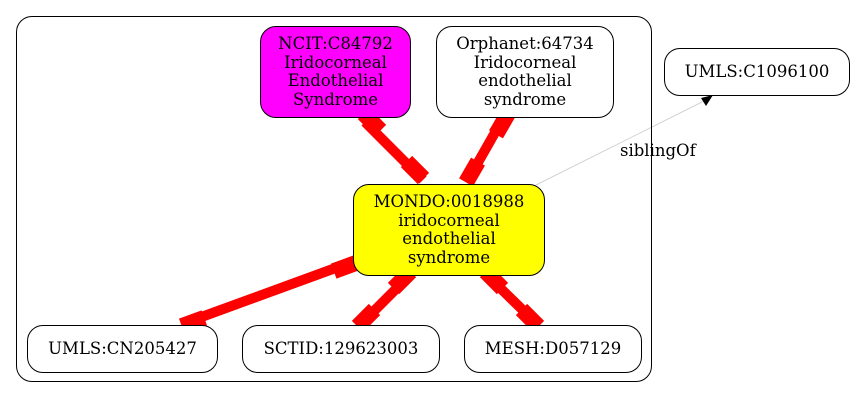 The width and height of the screenshot is (856, 400). I want to click on node-mondo-label-1: iridocorneal, so click(449, 220).